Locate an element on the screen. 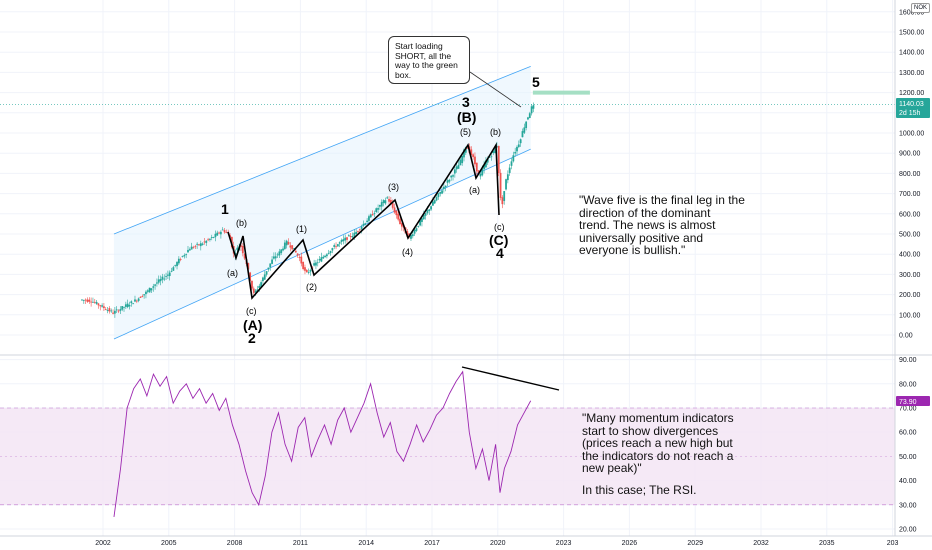 This screenshot has width=932, height=550. time-tick-label: 2023 is located at coordinates (564, 543).